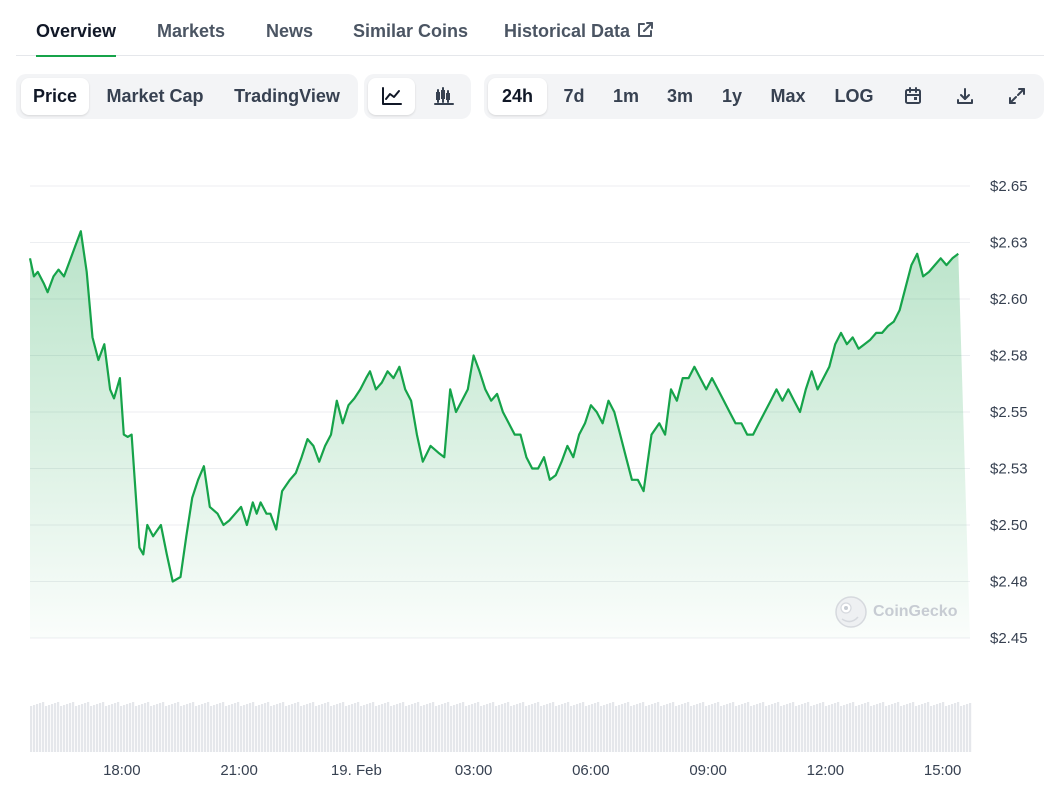 This screenshot has height=798, width=1060. Describe the element at coordinates (854, 96) in the screenshot. I see `log-scale-button: LOG` at that location.